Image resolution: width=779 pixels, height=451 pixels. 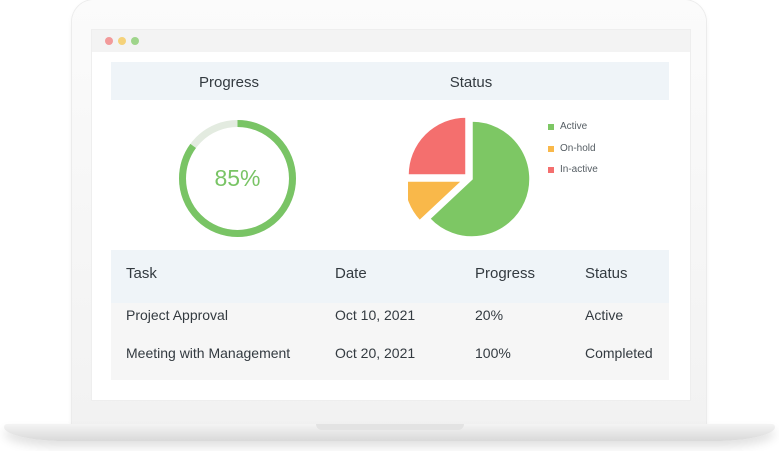 I want to click on table-cell-date: Oct 10, 2021, so click(x=375, y=315).